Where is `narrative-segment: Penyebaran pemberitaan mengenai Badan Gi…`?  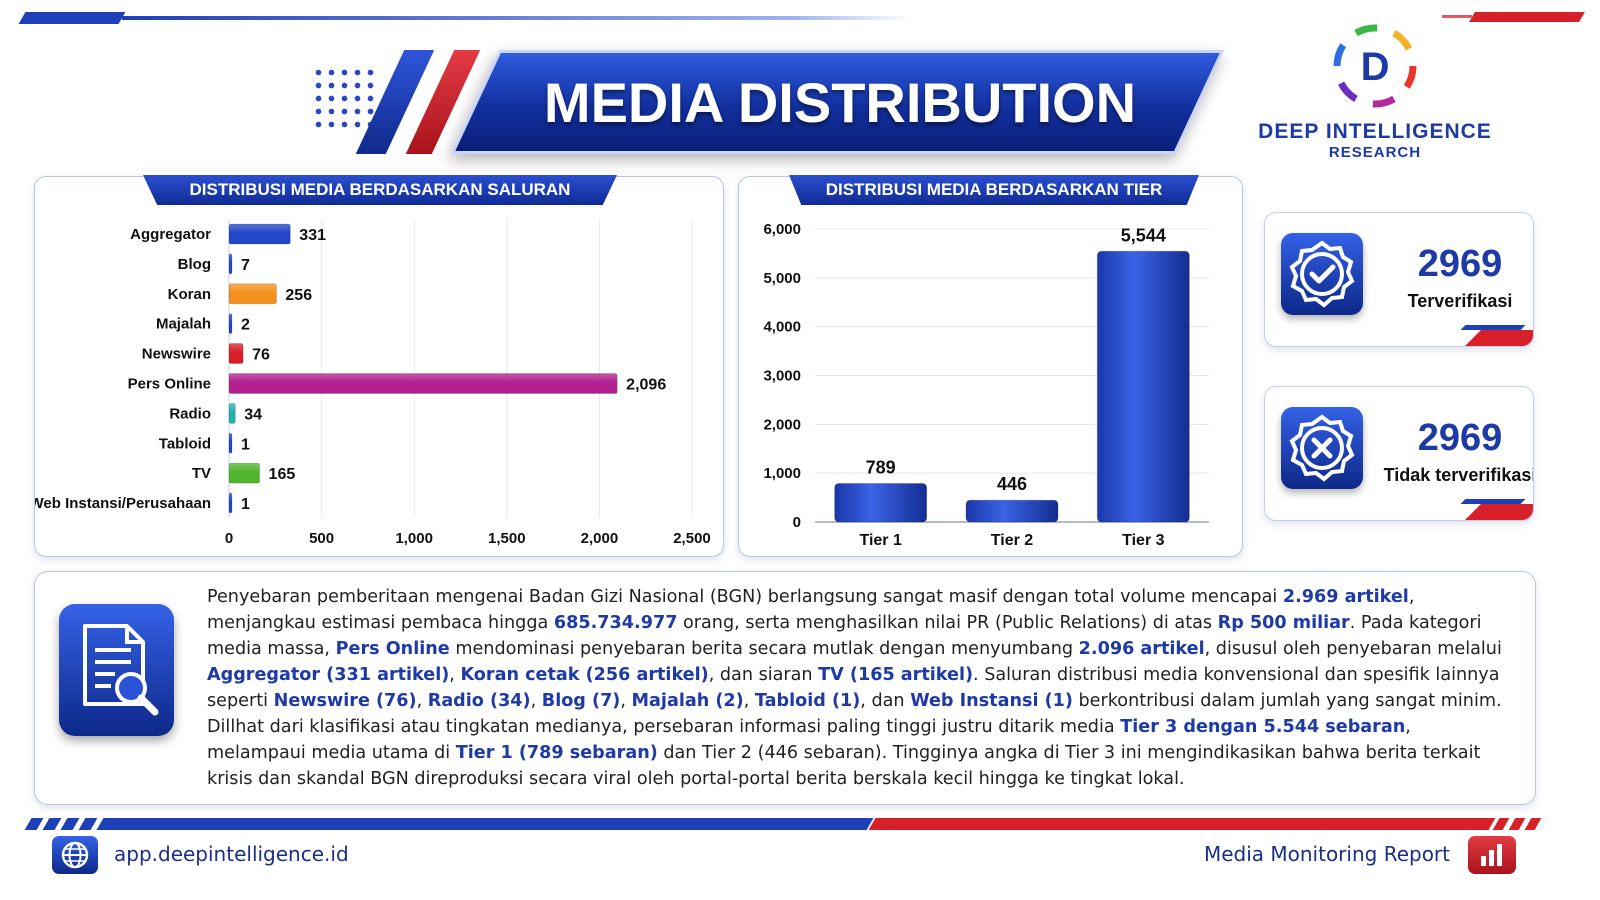
narrative-segment: Penyebaran pemberitaan mengenai Badan Gi… is located at coordinates (745, 597).